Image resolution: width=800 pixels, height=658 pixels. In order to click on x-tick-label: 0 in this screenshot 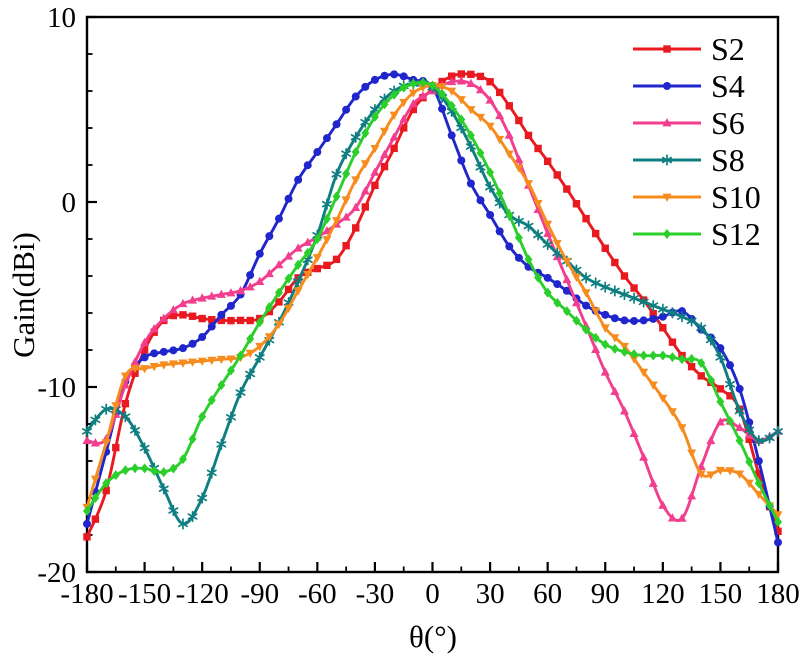, I will do `click(432, 594)`.